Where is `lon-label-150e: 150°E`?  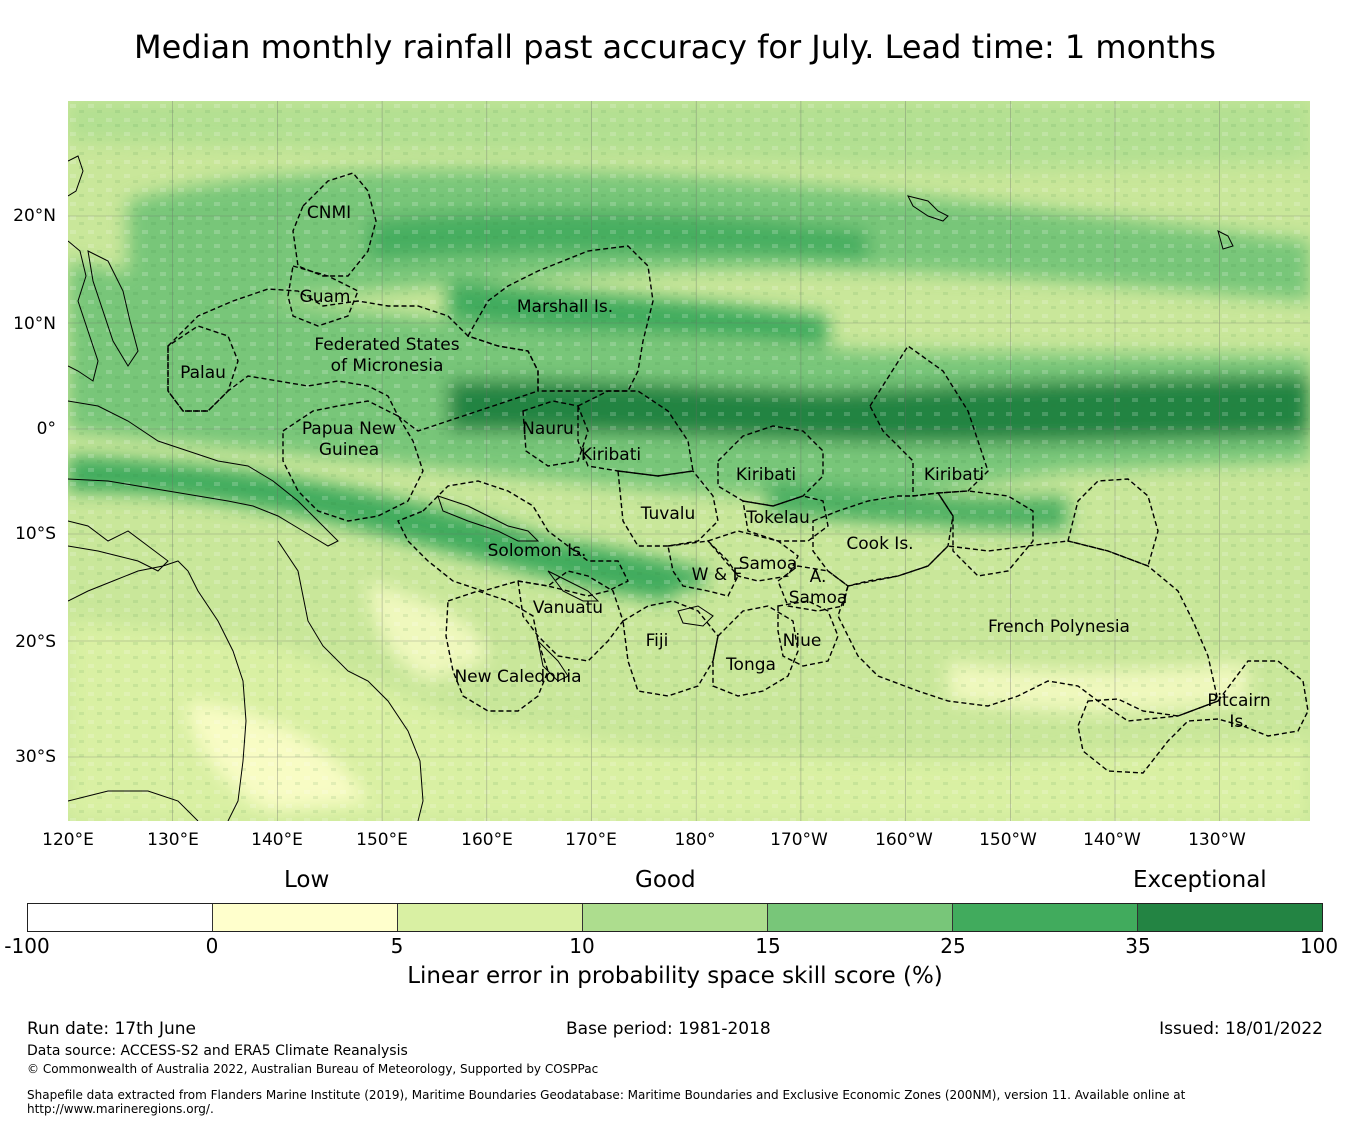 lon-label-150e: 150°E is located at coordinates (382, 840).